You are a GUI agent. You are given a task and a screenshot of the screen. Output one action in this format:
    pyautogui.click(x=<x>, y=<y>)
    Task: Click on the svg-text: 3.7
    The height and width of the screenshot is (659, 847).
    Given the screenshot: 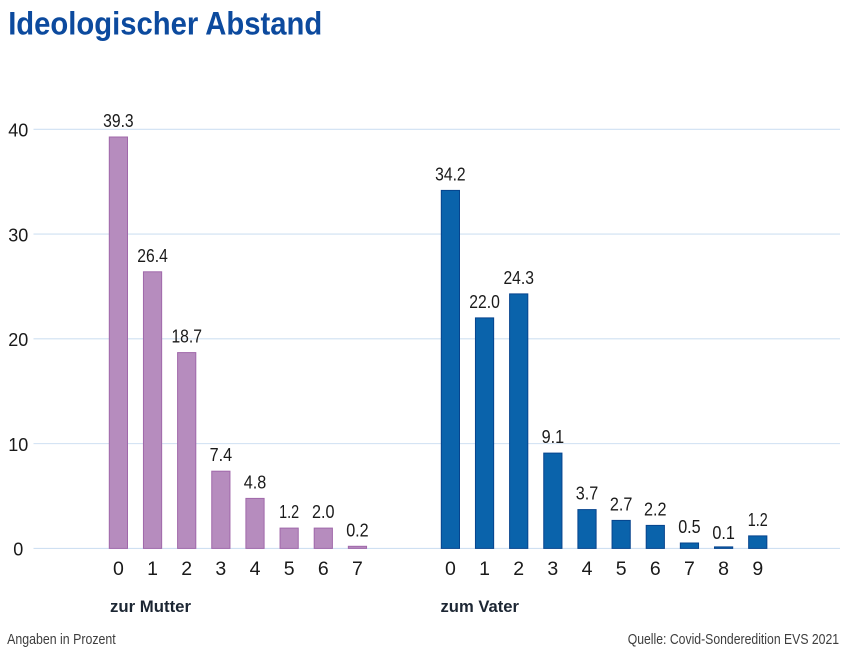 What is the action you would take?
    pyautogui.click(x=587, y=494)
    